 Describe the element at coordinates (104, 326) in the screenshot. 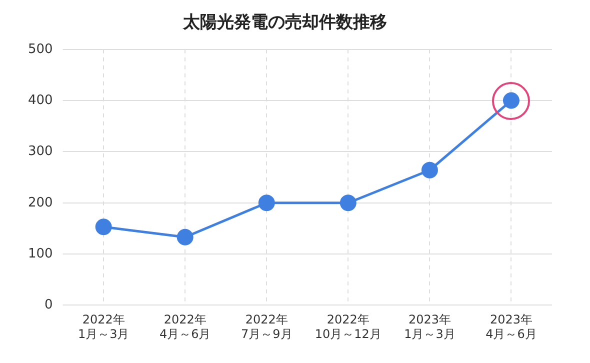

I see `x-tick-label: 2022年 1月～3月` at that location.